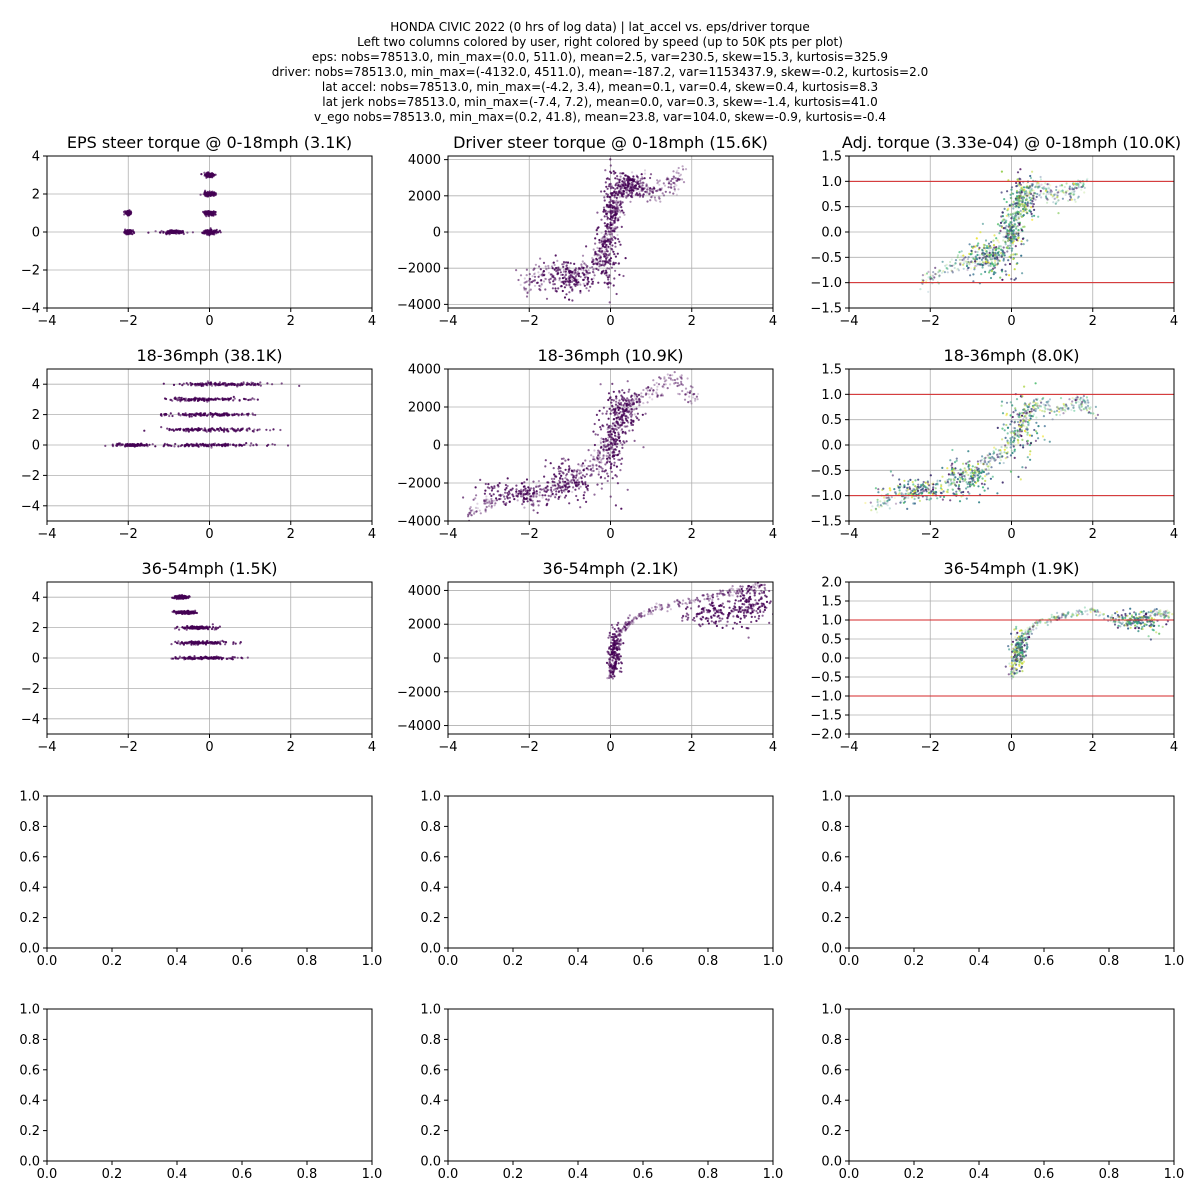 The image size is (1200, 1200). What do you see at coordinates (172, 204) in the screenshot?
I see `scatter-points` at bounding box center [172, 204].